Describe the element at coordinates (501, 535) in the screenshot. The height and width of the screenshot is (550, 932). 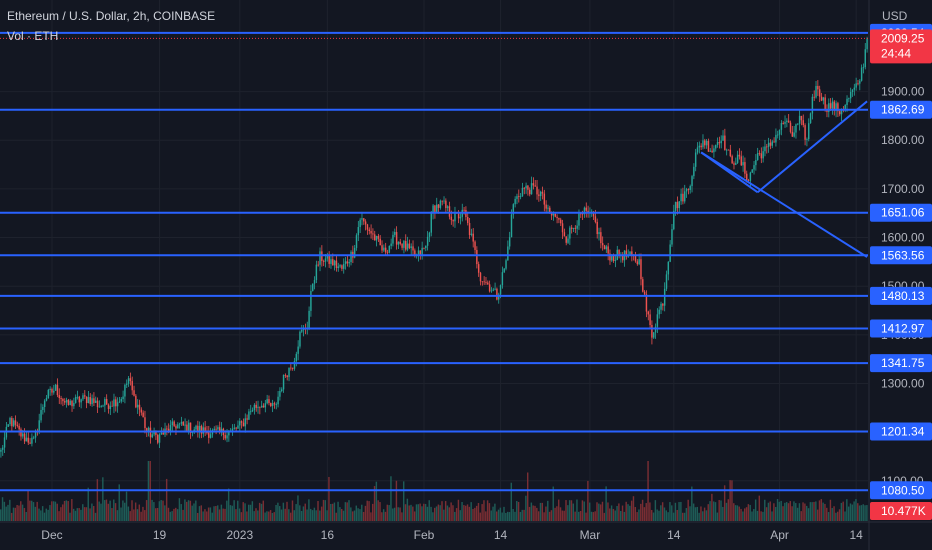
I see `time-tick-label: 14` at that location.